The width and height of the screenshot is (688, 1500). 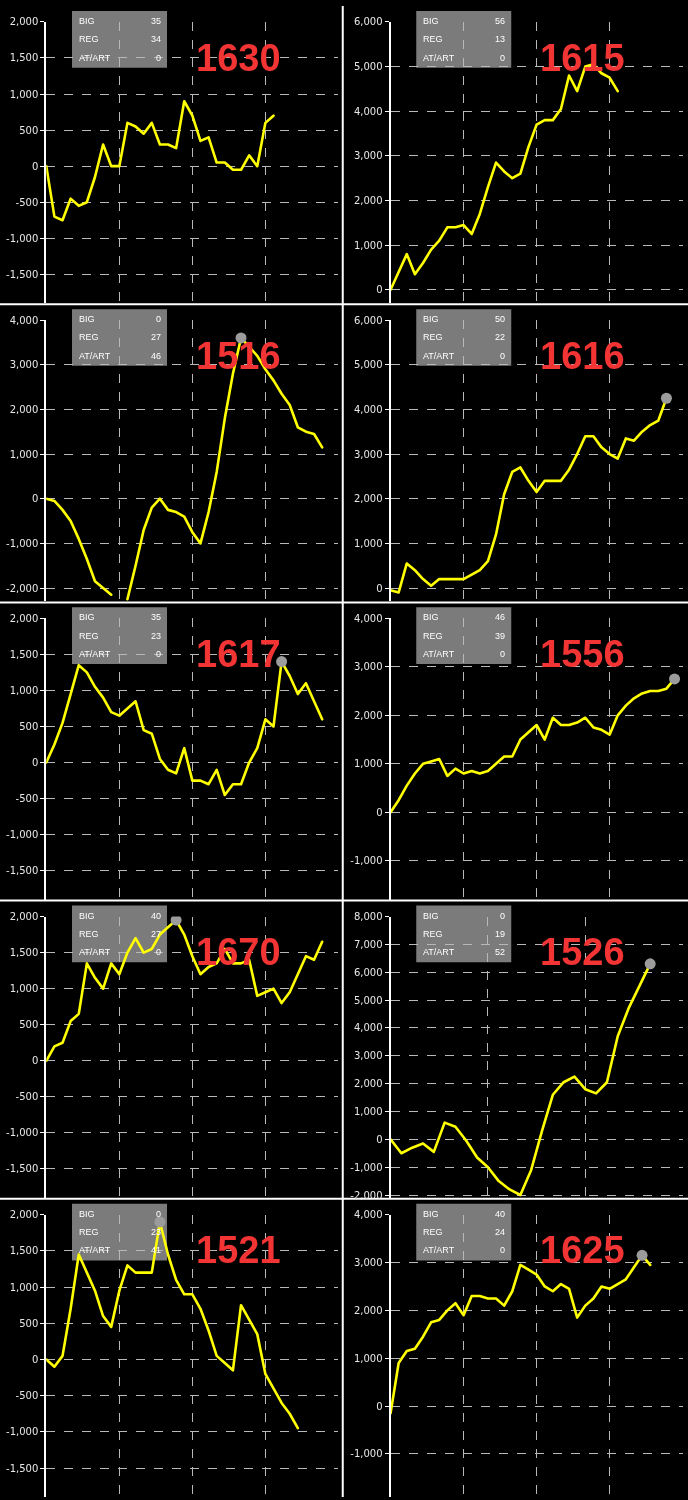 I want to click on chart-title: 1630, so click(x=238, y=58).